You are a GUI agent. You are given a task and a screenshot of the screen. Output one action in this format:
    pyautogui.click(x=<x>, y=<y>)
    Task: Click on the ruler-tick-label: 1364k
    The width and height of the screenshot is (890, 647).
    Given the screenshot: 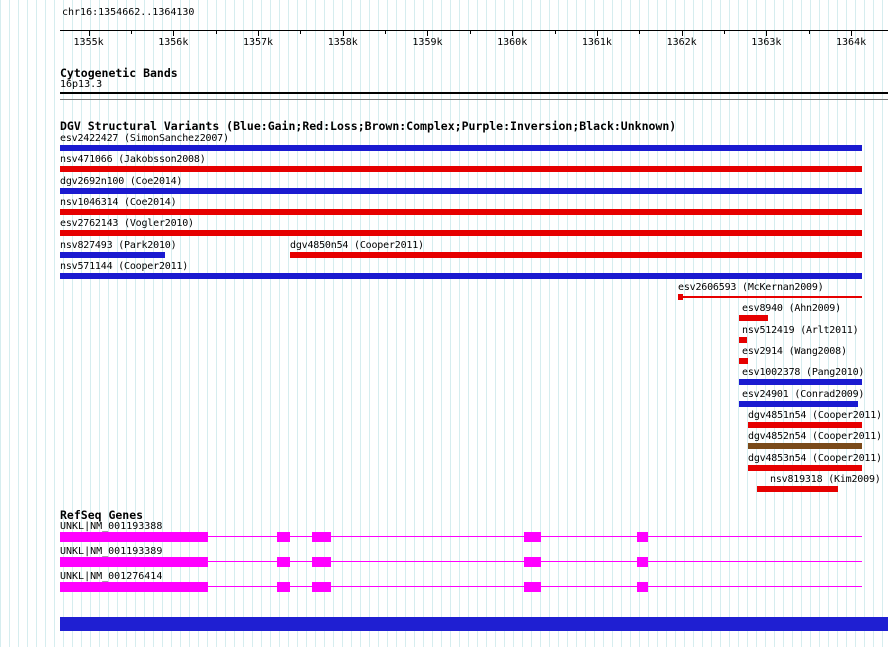 What is the action you would take?
    pyautogui.click(x=851, y=42)
    